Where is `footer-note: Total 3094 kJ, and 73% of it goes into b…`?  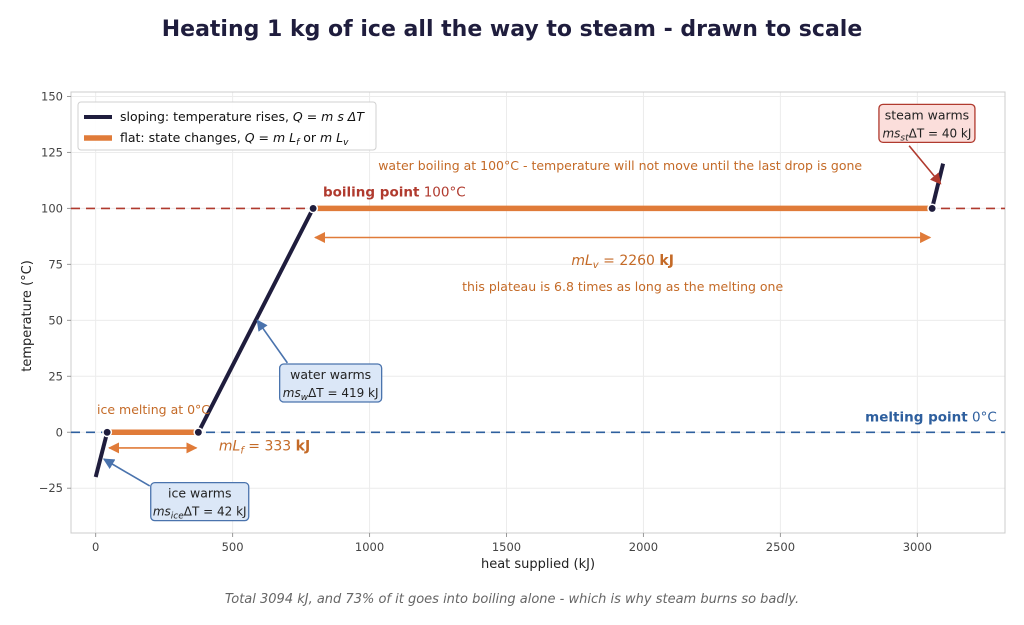 footer-note: Total 3094 kJ, and 73% of it goes into b… is located at coordinates (512, 599).